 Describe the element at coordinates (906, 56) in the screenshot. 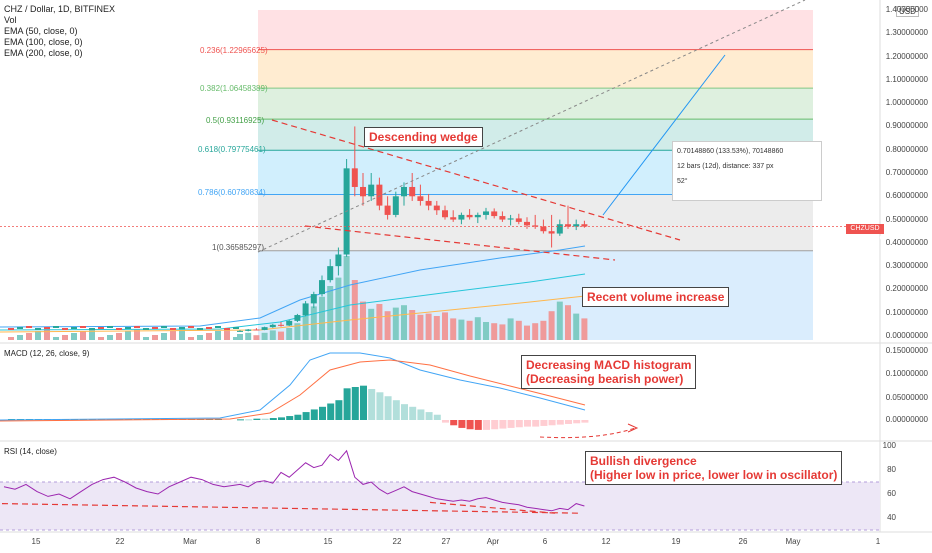

I see `price-tick: 1.20000000` at that location.